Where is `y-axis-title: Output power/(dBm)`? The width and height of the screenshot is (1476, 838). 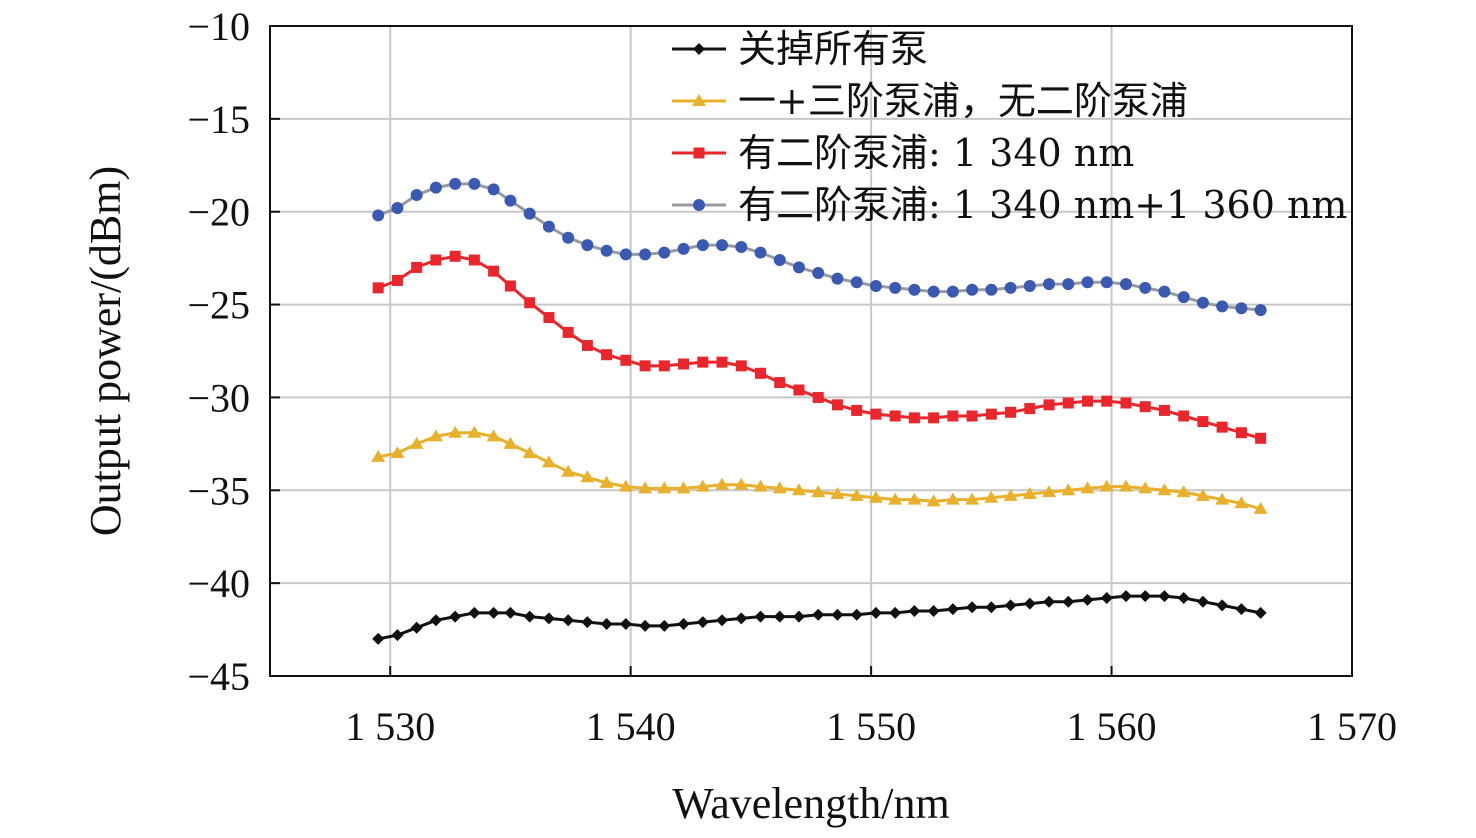 y-axis-title: Output power/(dBm) is located at coordinates (105, 351).